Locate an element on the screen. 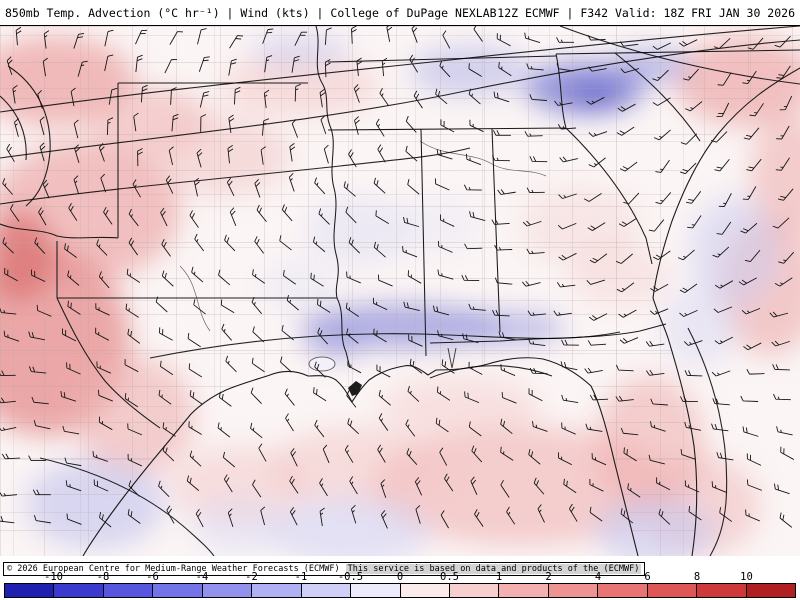 The width and height of the screenshot is (800, 600). colorbar-tick: 4 is located at coordinates (598, 577).